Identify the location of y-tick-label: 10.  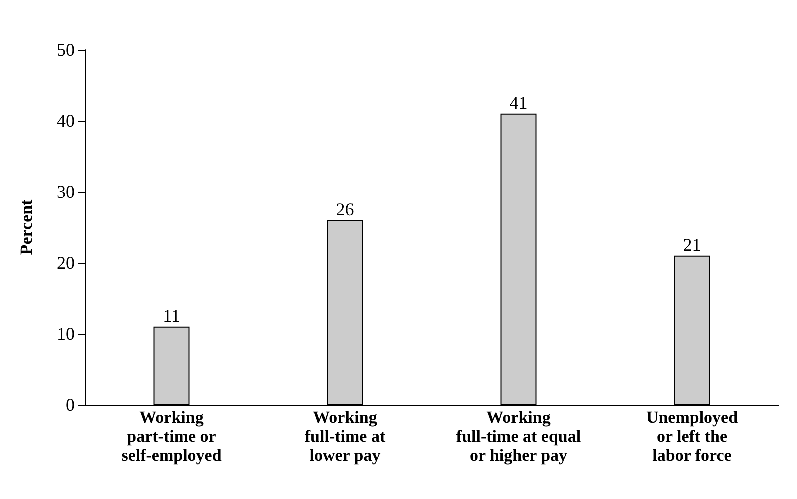
(66, 334).